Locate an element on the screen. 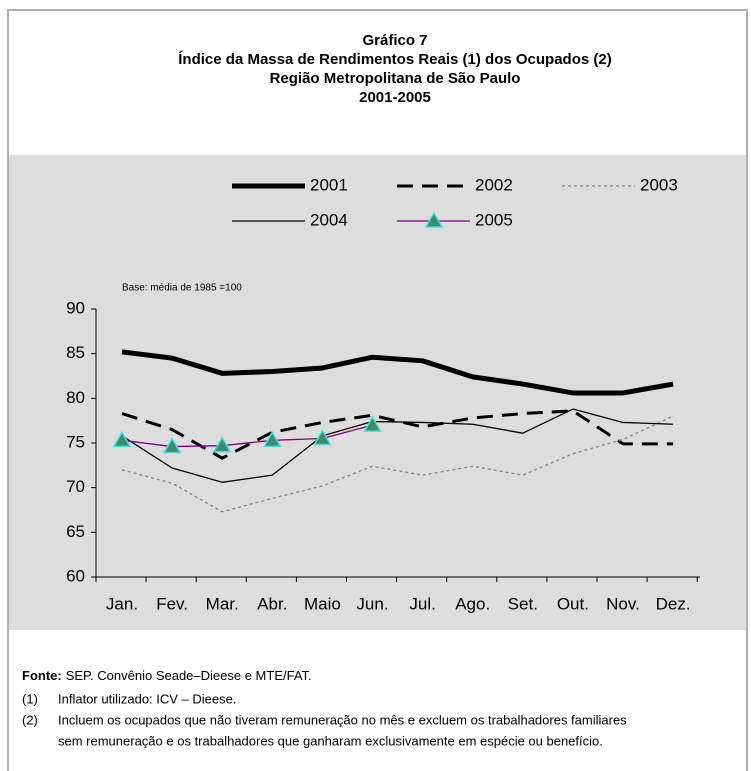 Image resolution: width=751 pixels, height=771 pixels. y-tick-label: 90 is located at coordinates (75, 307).